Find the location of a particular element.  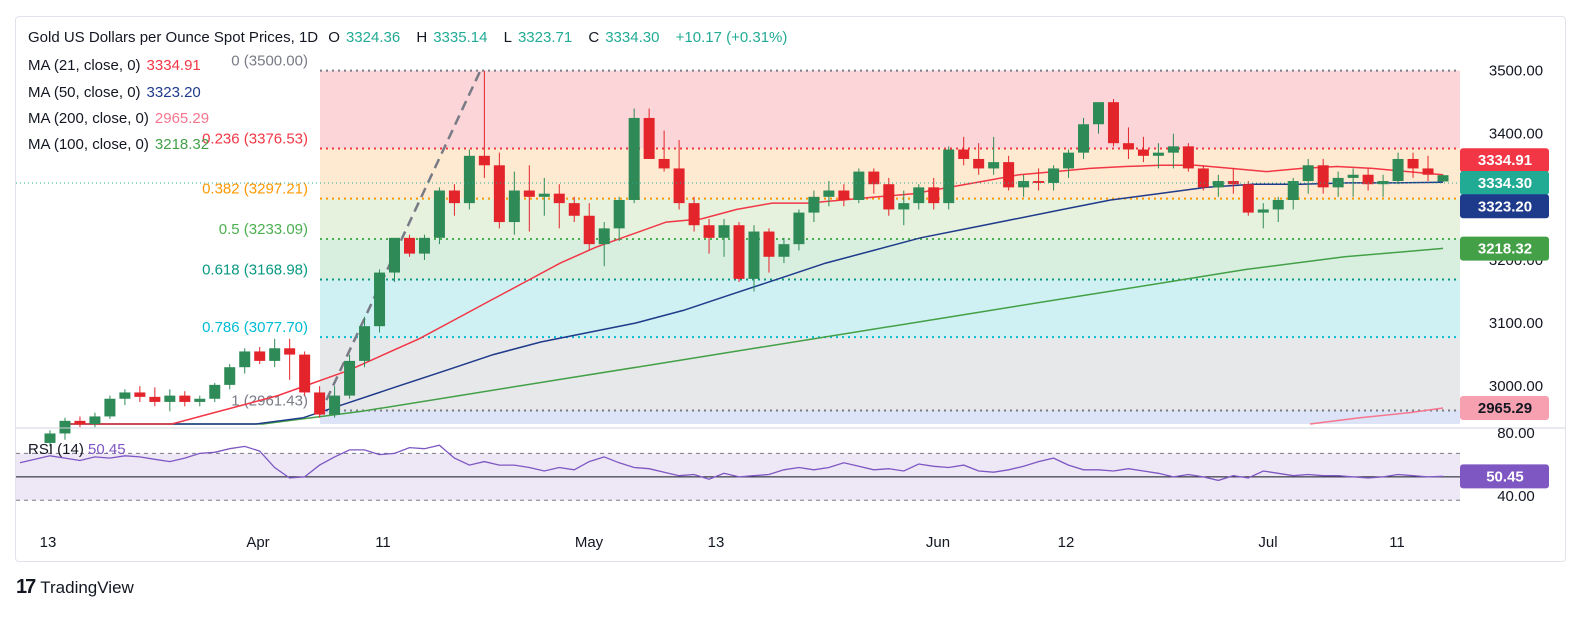

tradingview-branding: 17 TradingView is located at coordinates (75, 587).